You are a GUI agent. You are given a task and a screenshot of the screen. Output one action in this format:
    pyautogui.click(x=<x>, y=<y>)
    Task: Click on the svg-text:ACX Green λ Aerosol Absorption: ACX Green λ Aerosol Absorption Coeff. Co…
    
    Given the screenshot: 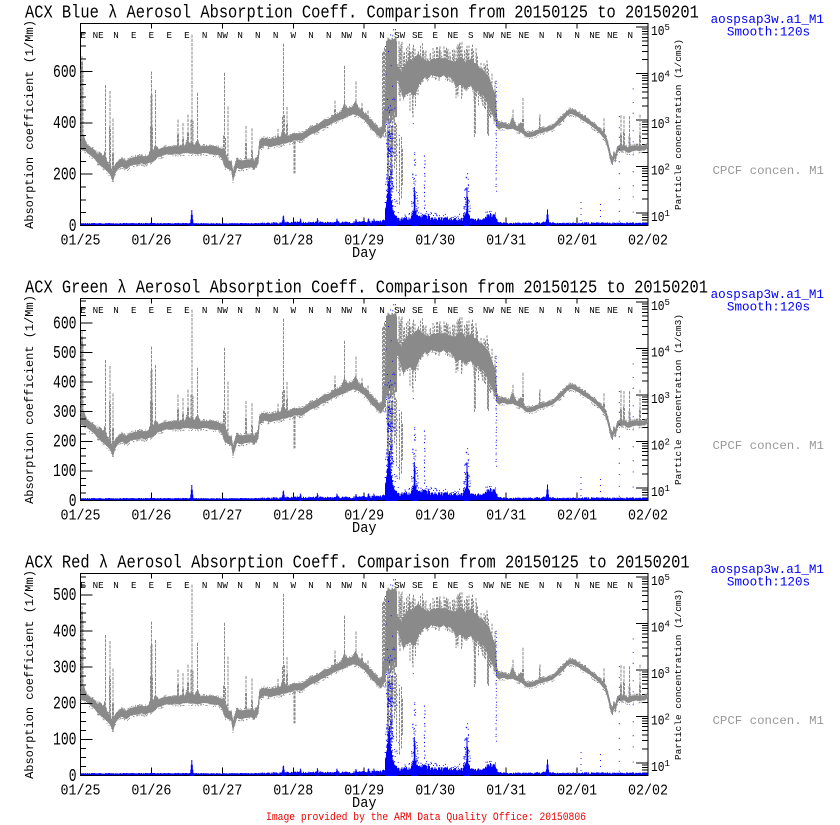 What is the action you would take?
    pyautogui.click(x=366, y=289)
    